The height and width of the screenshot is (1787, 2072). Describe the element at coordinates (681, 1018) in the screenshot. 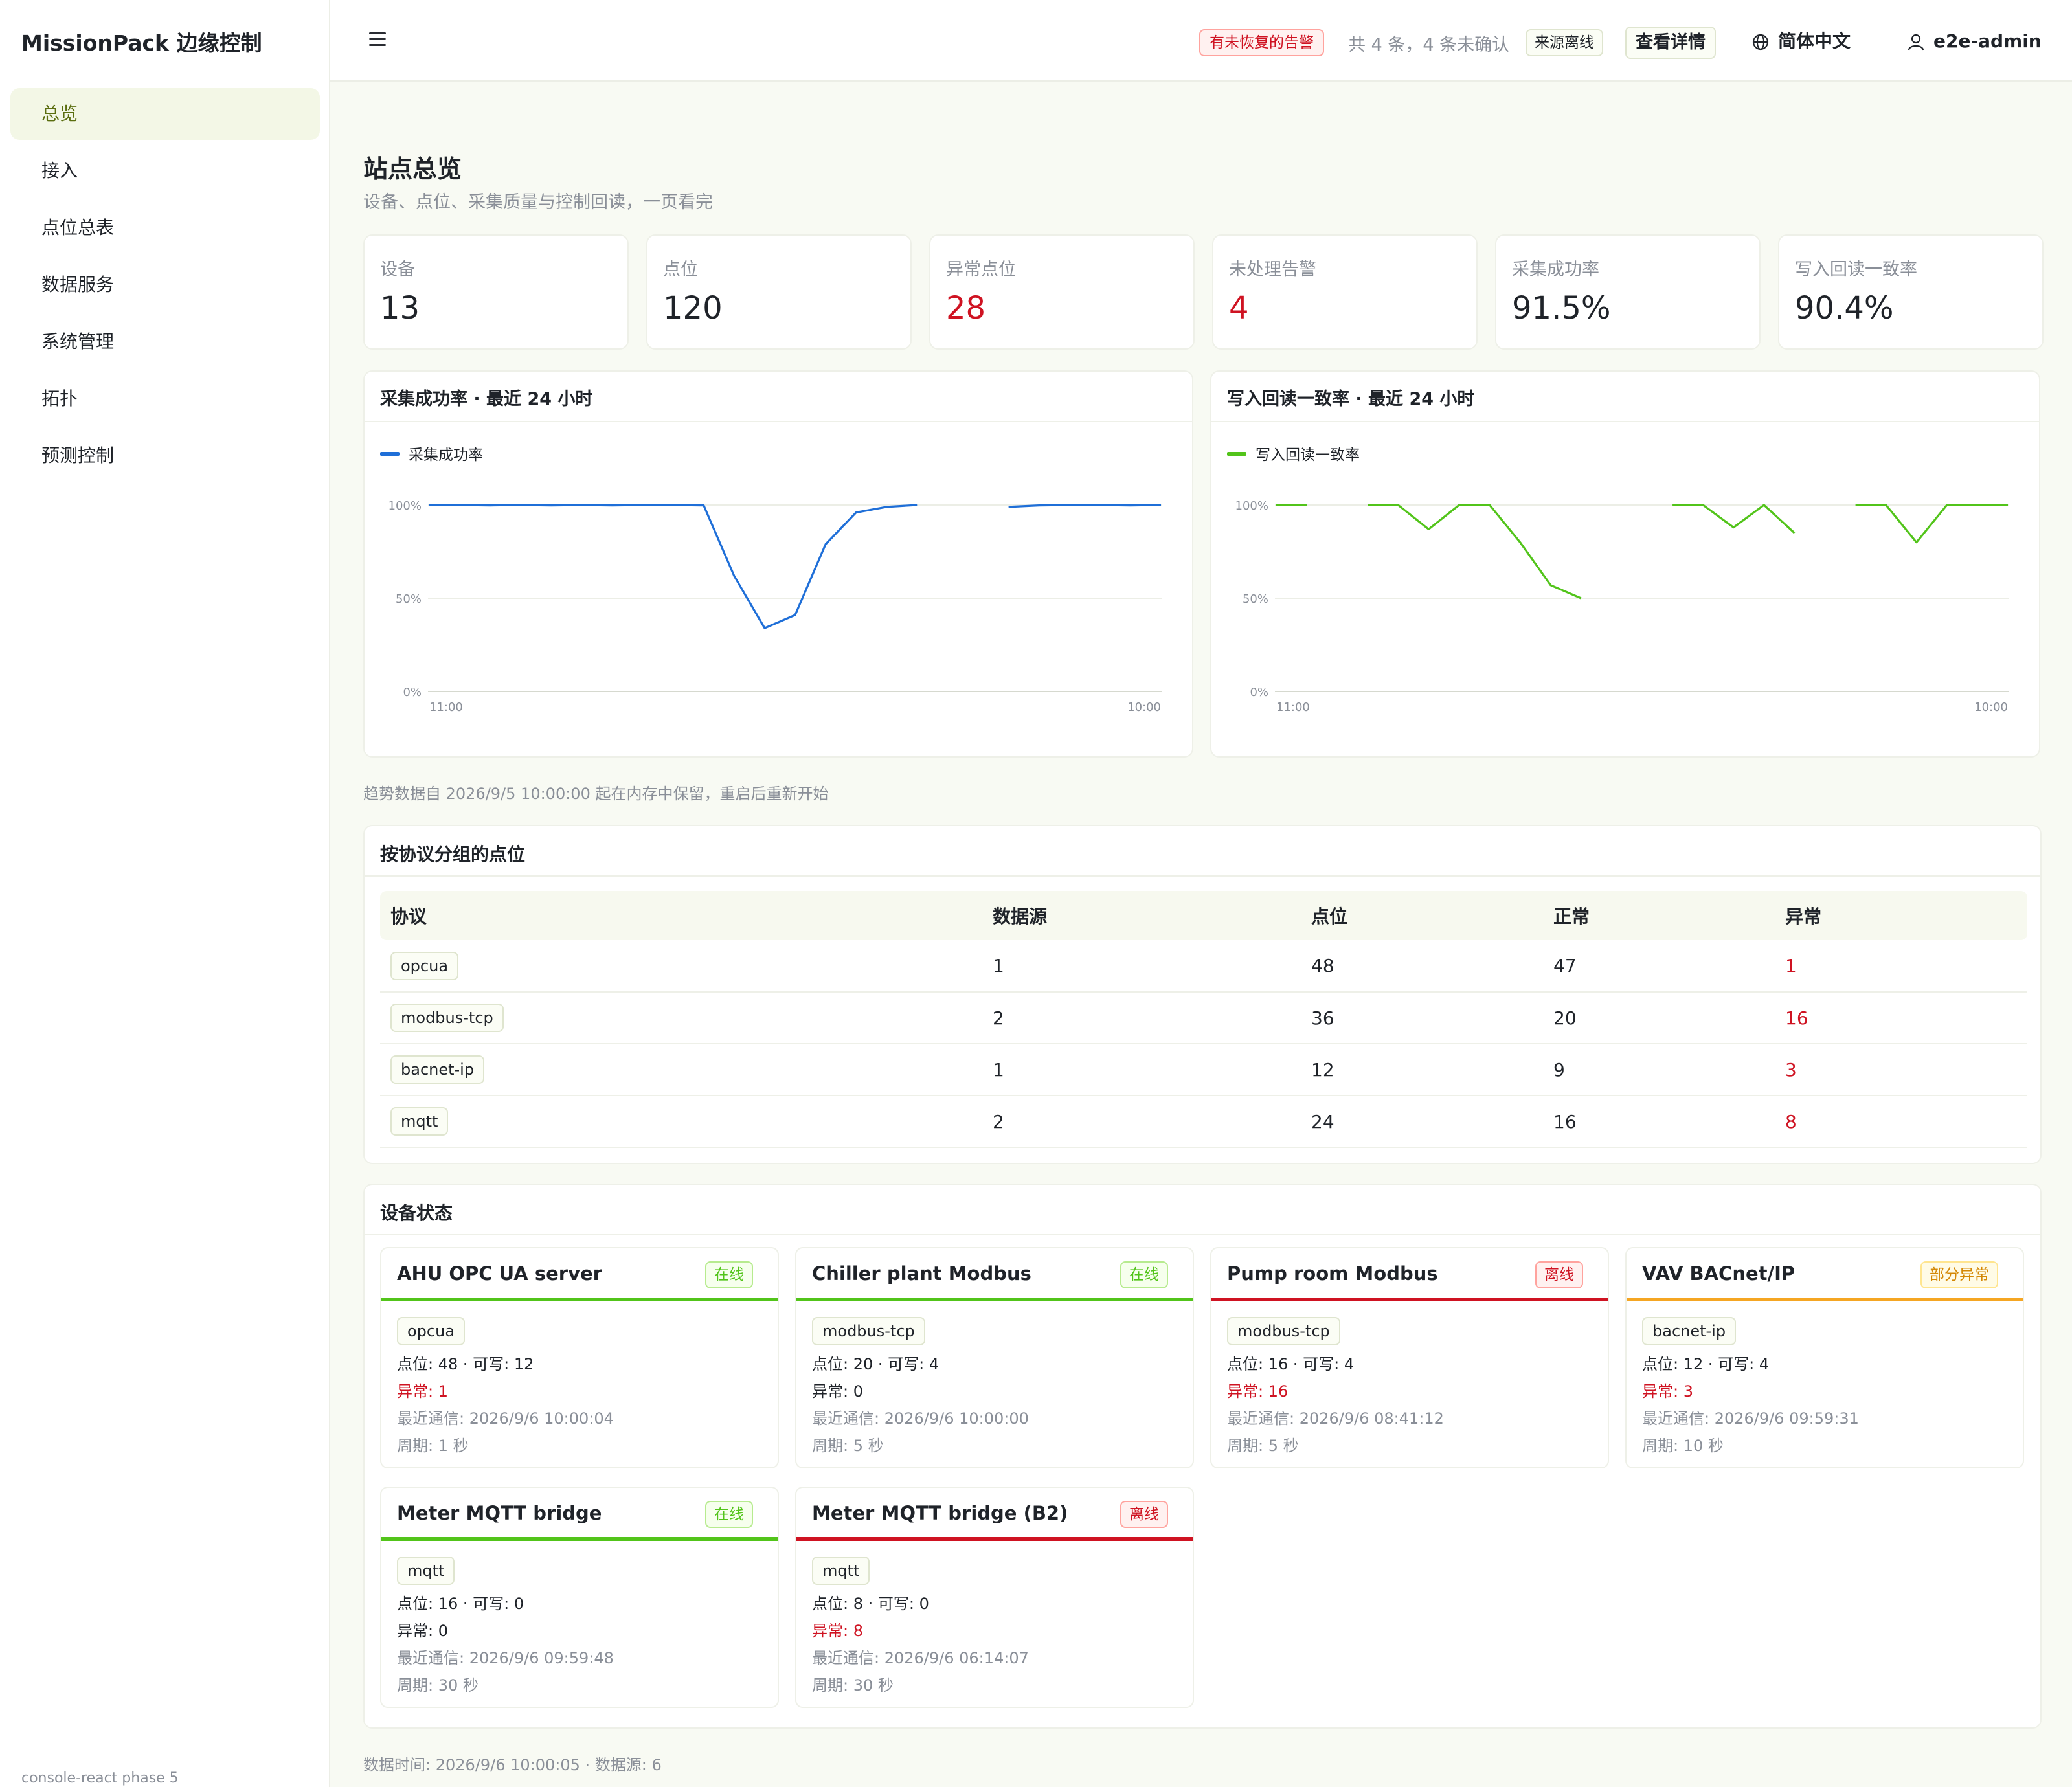

I see `protocol-cell: modbus-tcp` at that location.